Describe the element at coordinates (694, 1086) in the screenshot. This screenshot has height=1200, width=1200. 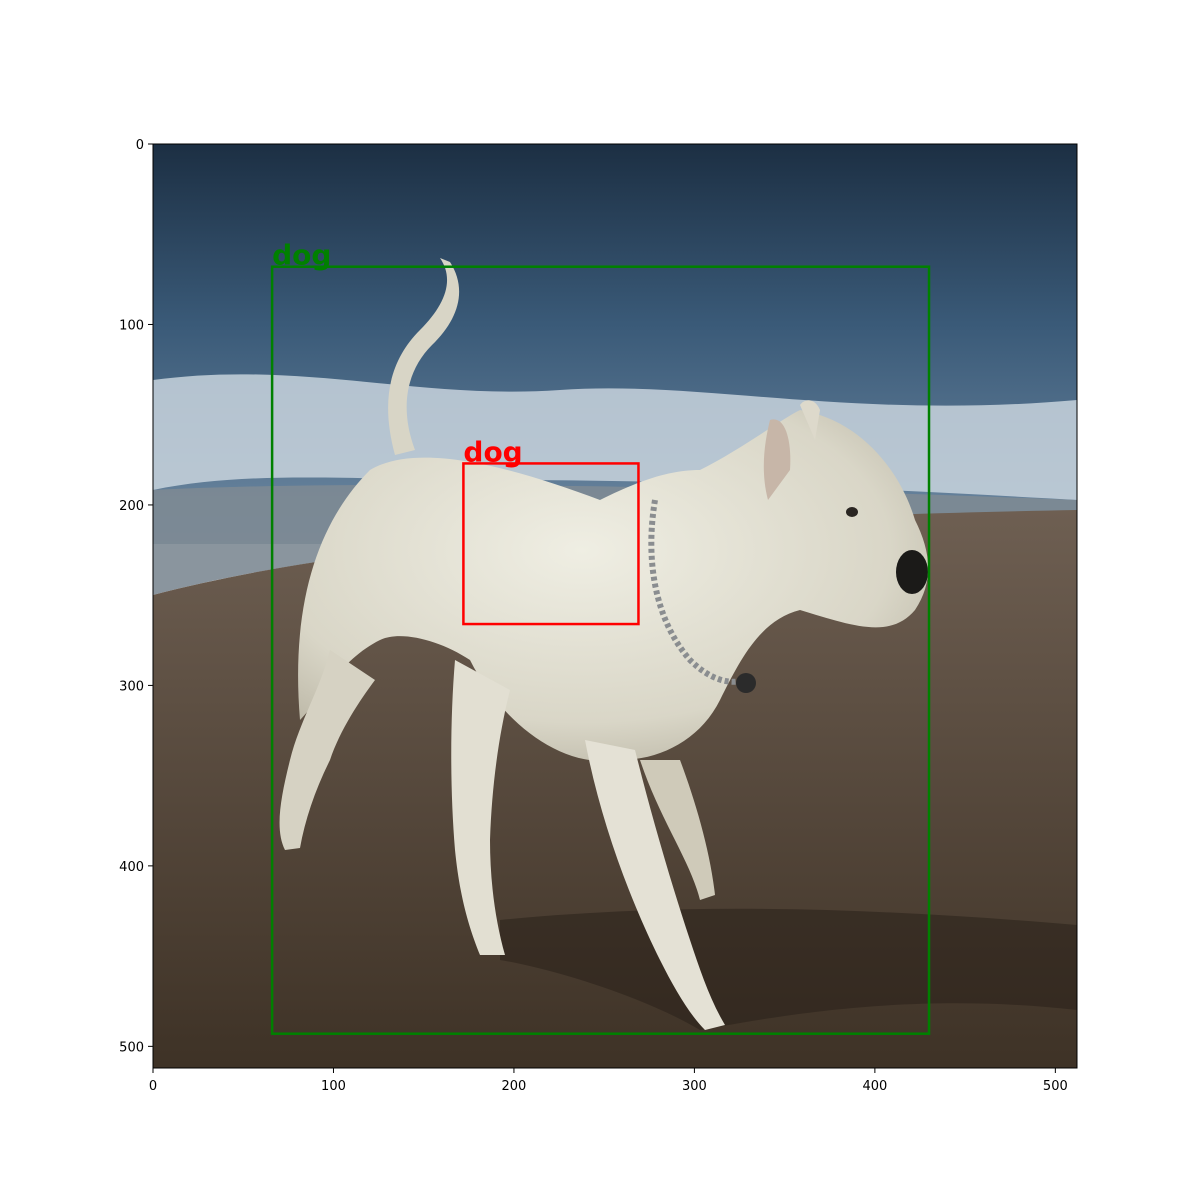
I see `x-tick-label: 300` at that location.